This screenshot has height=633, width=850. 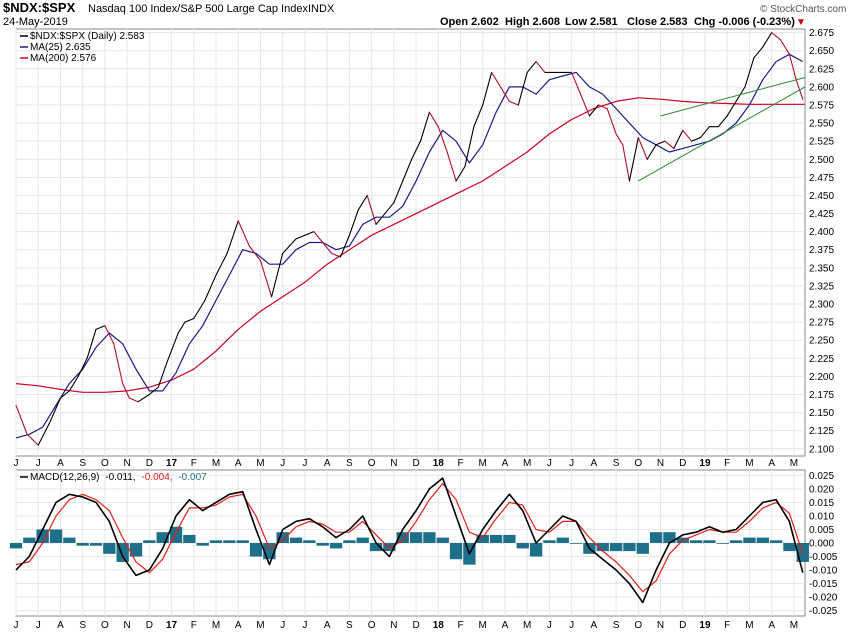 What do you see at coordinates (260, 625) in the screenshot?
I see `macd-x-tick-label: M` at bounding box center [260, 625].